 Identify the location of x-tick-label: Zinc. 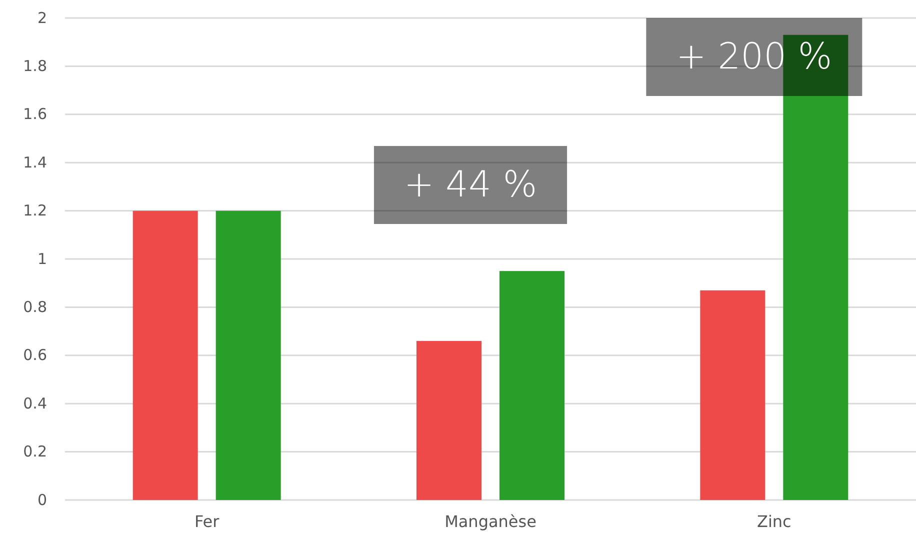
(774, 521).